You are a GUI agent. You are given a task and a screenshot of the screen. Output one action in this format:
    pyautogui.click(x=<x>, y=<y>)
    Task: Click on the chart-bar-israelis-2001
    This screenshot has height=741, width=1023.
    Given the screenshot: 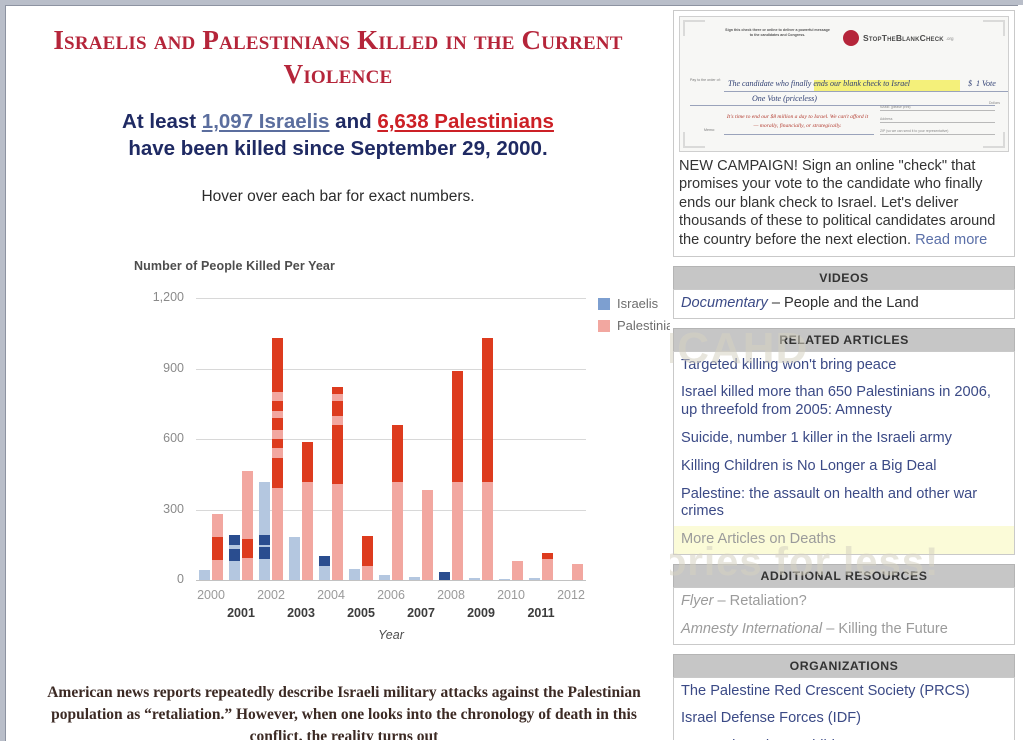 What is the action you would take?
    pyautogui.click(x=234, y=557)
    